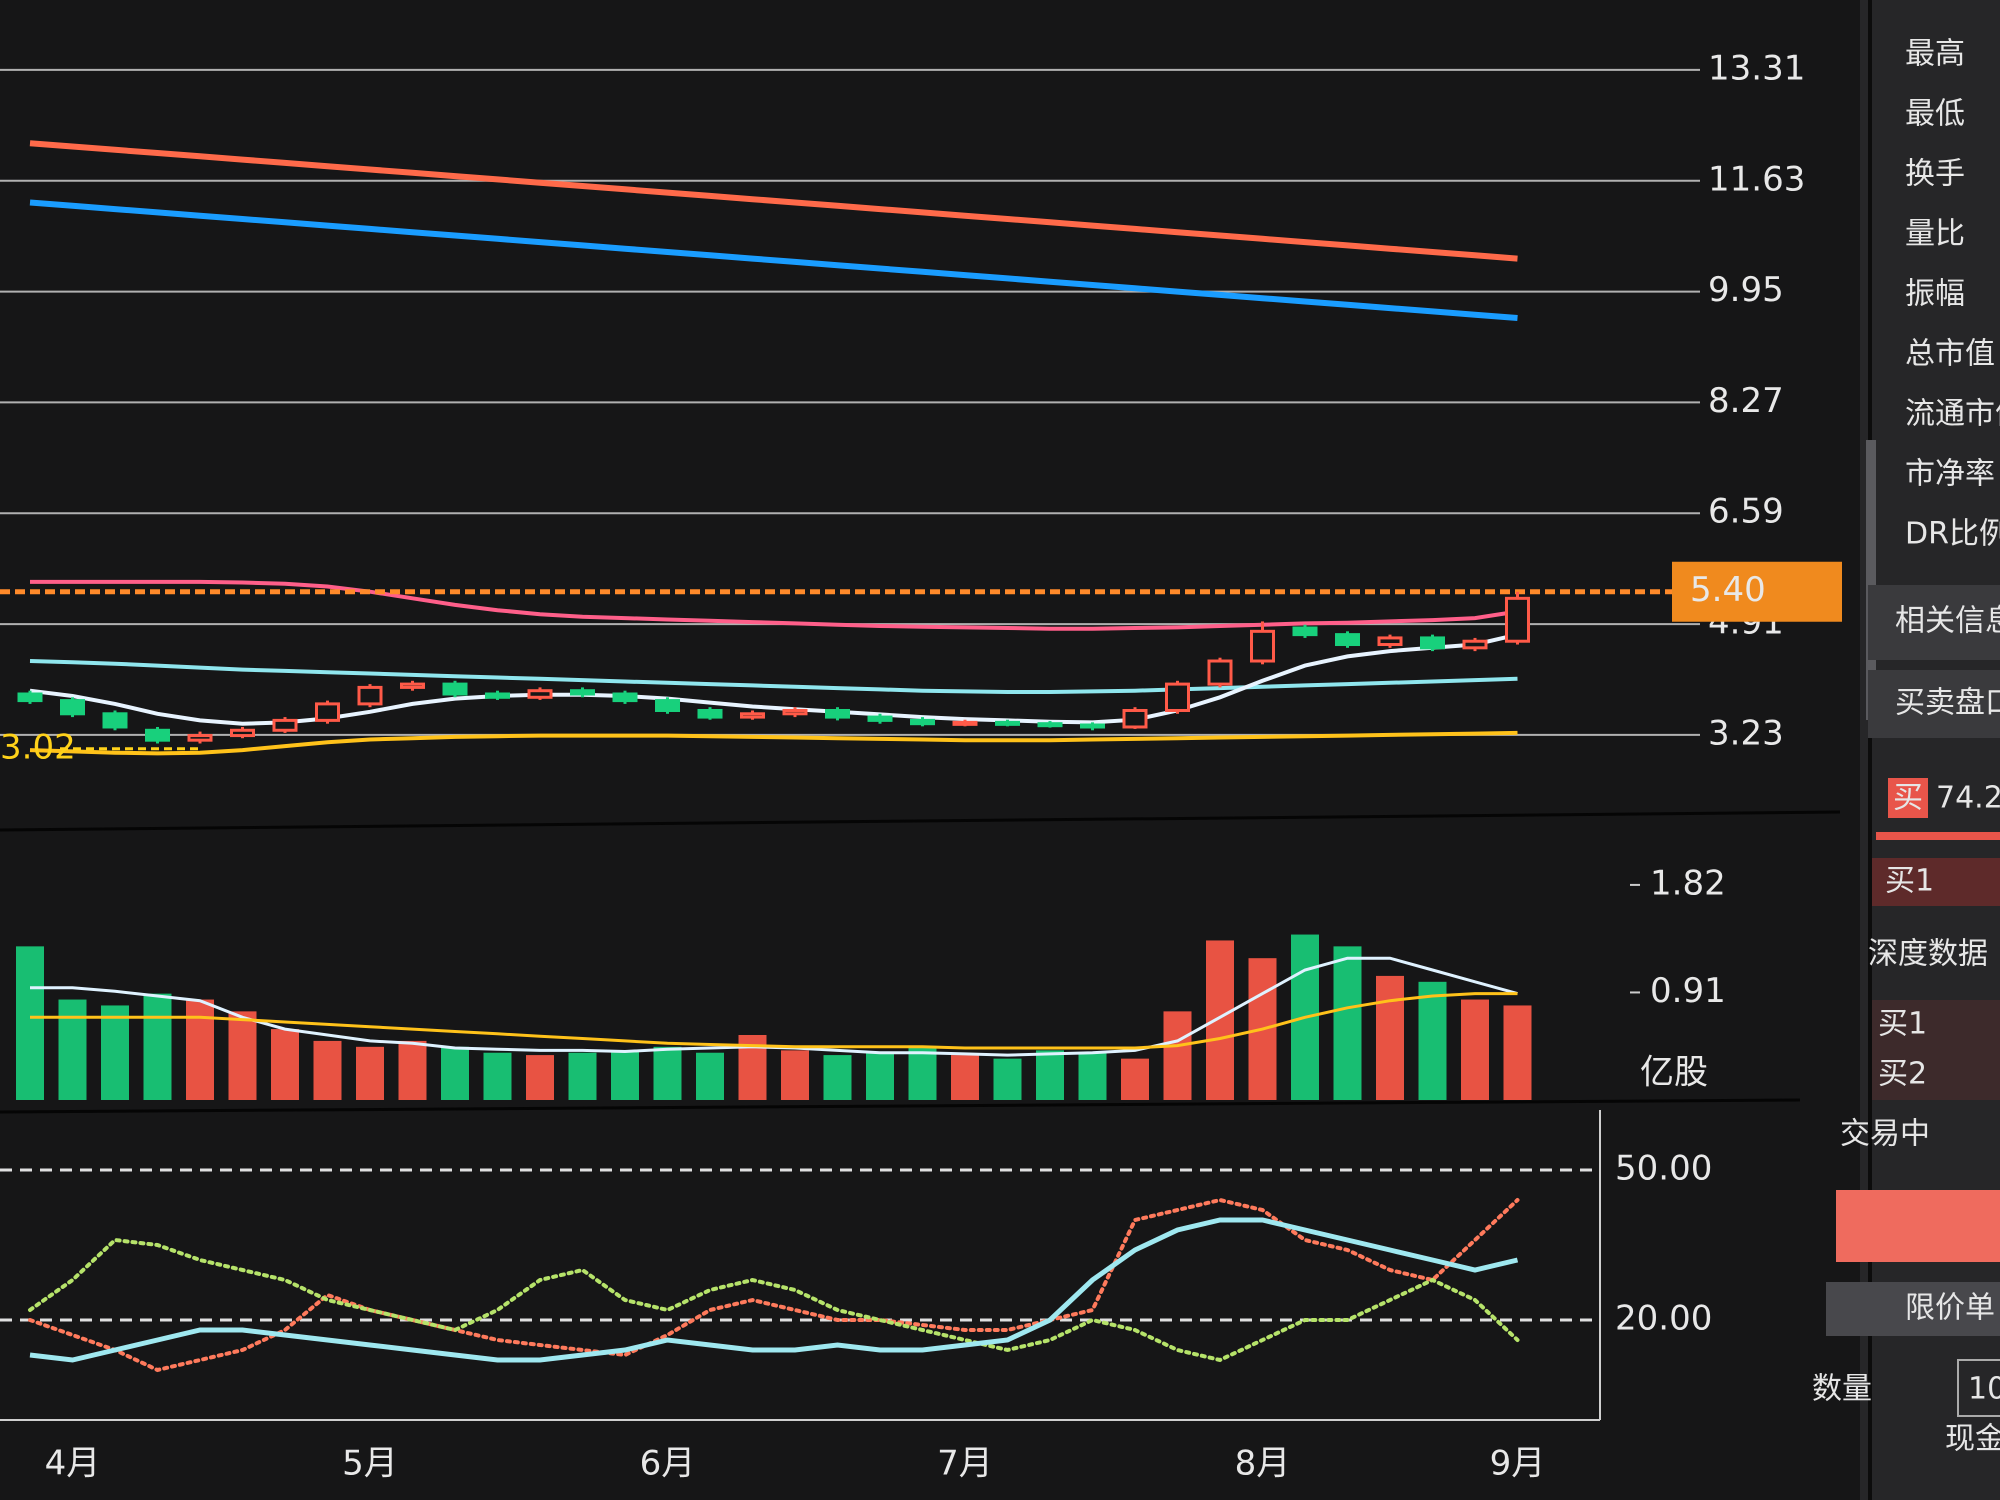 The width and height of the screenshot is (2000, 1500). I want to click on sidebar-text: 总市值, so click(1950, 354).